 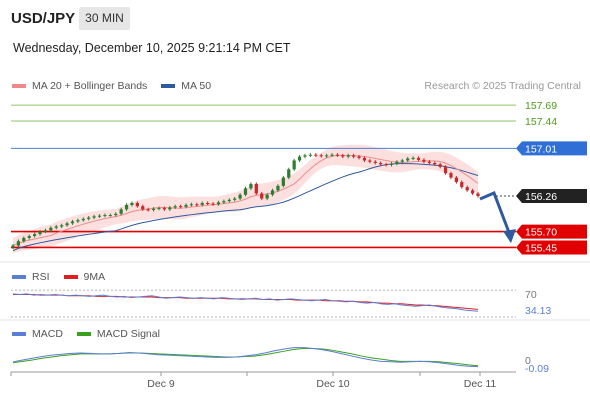 What do you see at coordinates (541, 233) in the screenshot?
I see `level-label-support: 155.70` at bounding box center [541, 233].